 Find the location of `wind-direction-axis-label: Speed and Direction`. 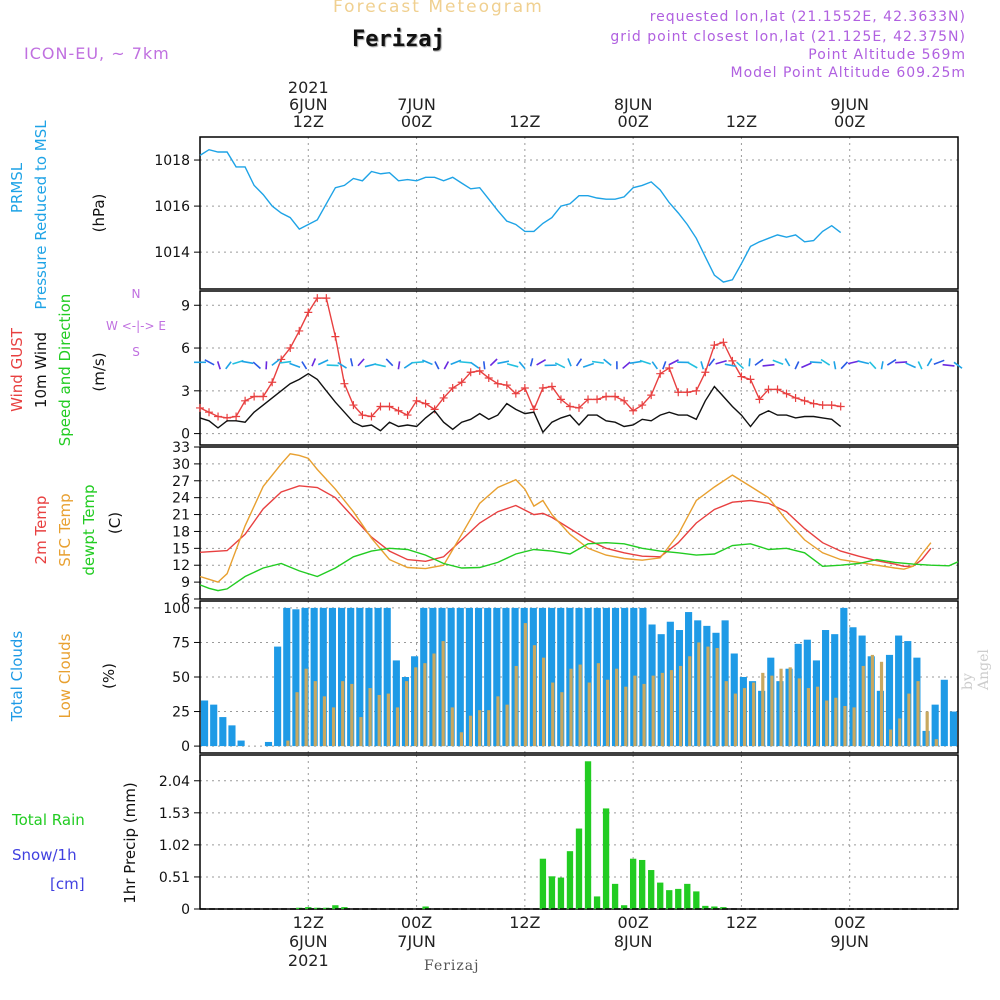

wind-direction-axis-label: Speed and Direction is located at coordinates (65, 370).